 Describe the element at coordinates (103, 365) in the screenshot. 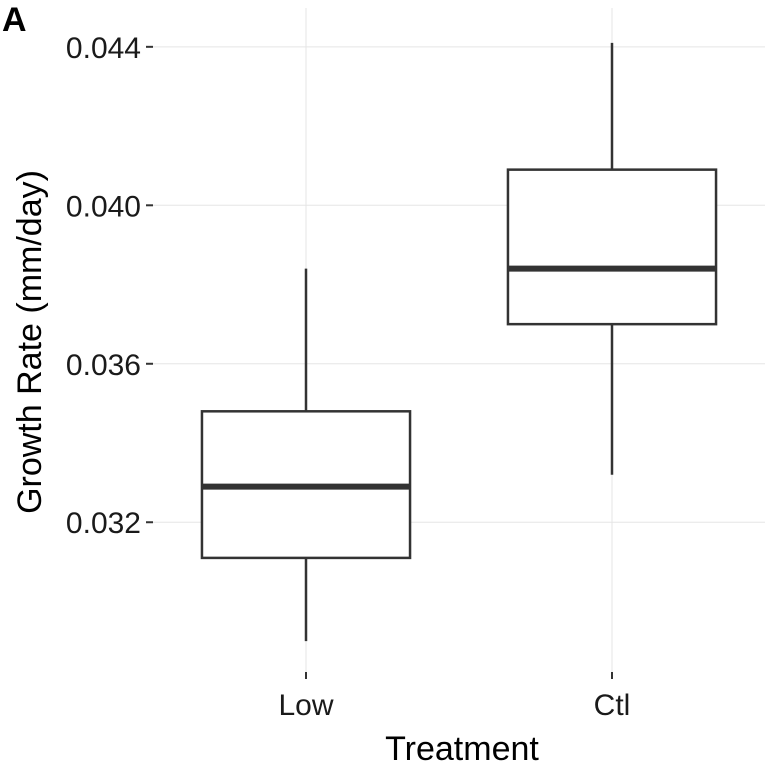

I see `y-tick-label: 0.036` at that location.